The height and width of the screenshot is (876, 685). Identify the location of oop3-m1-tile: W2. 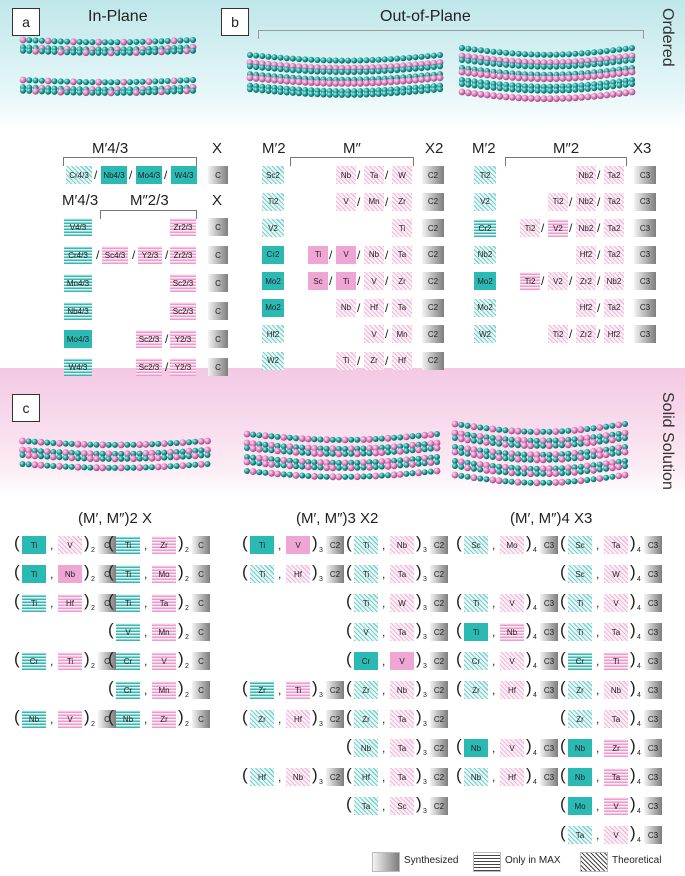
(485, 334).